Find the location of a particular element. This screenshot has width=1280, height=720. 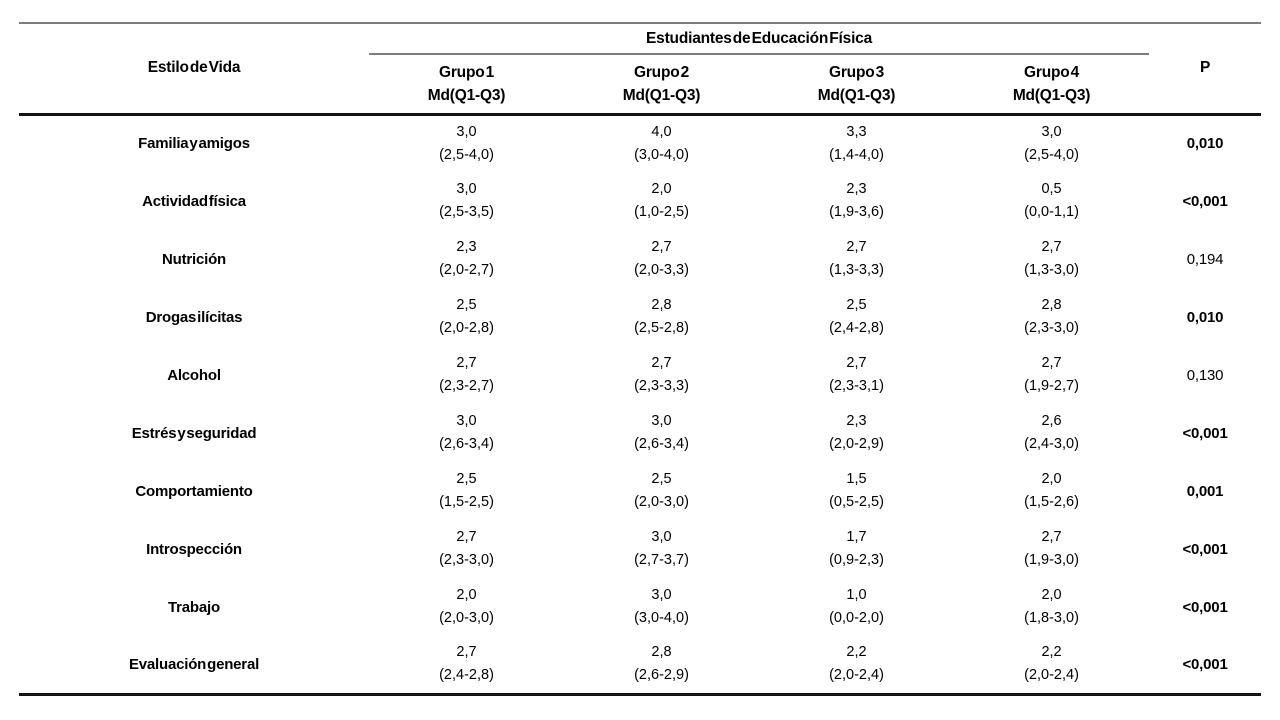

group-cell: 2,7 (1,3-3,3) is located at coordinates (856, 259).